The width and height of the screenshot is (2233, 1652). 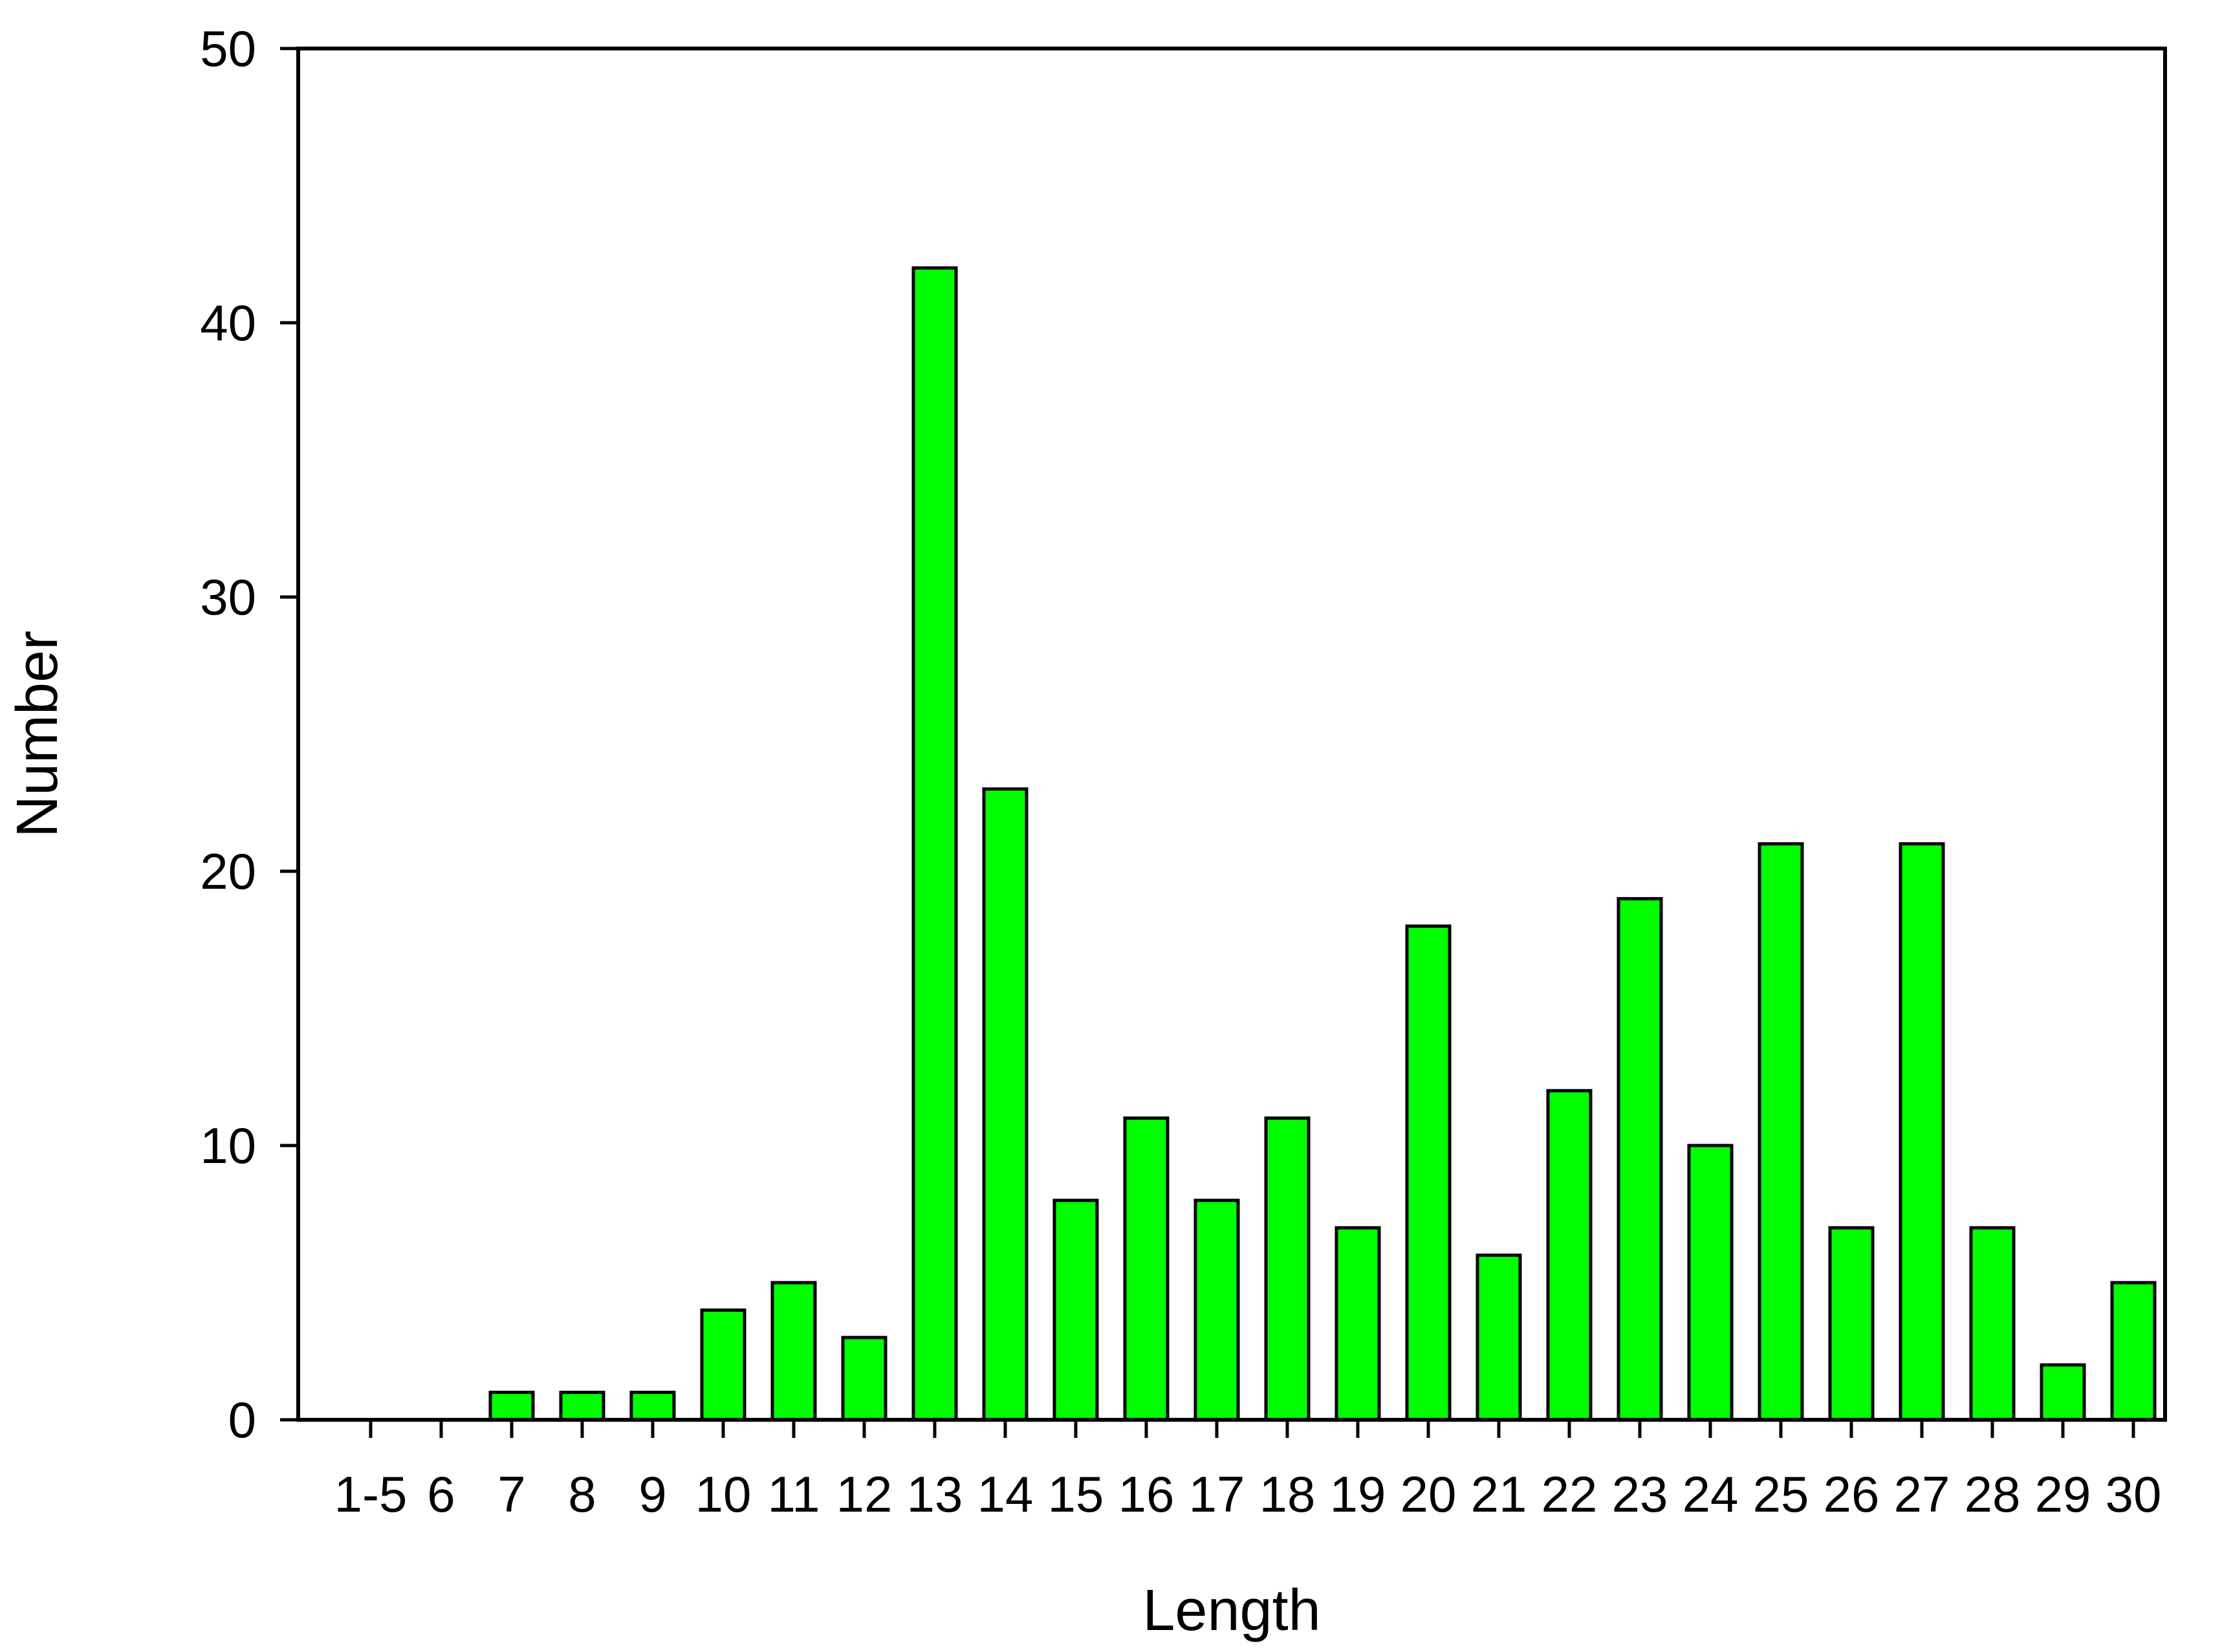 What do you see at coordinates (1005, 1495) in the screenshot?
I see `x-tick-label-14: 14` at bounding box center [1005, 1495].